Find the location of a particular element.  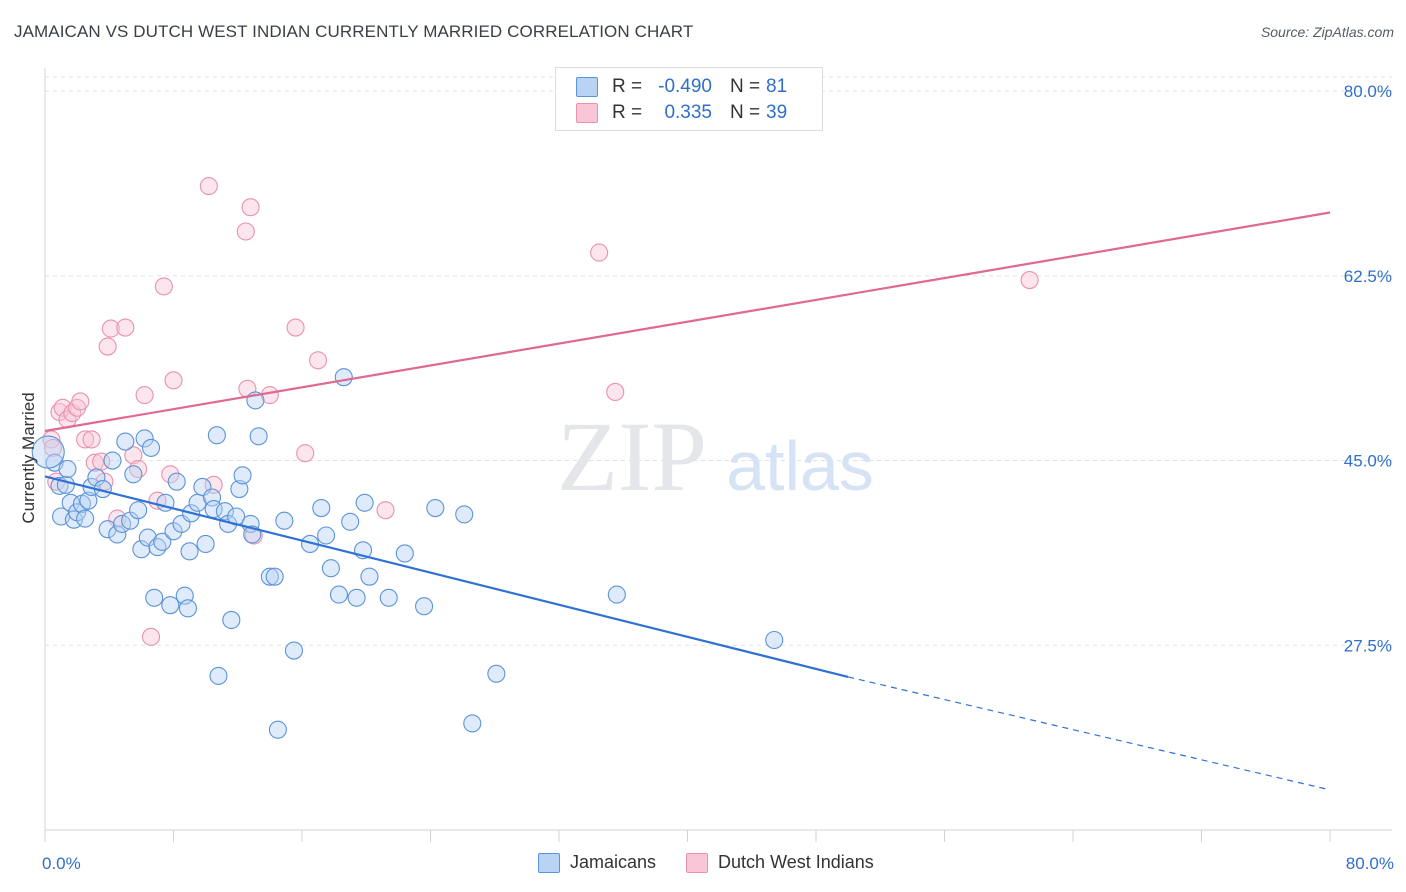

source-label: Source: ZipAtlas.com is located at coordinates (1327, 32).